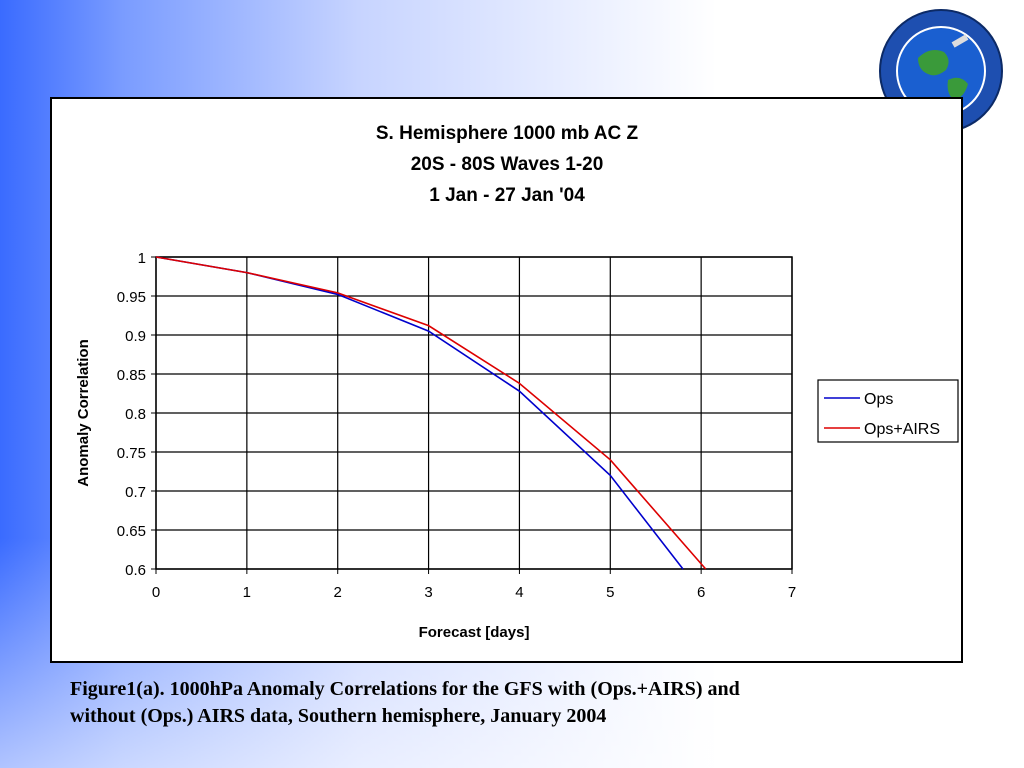  I want to click on x-tick-label-3: 3, so click(428, 592).